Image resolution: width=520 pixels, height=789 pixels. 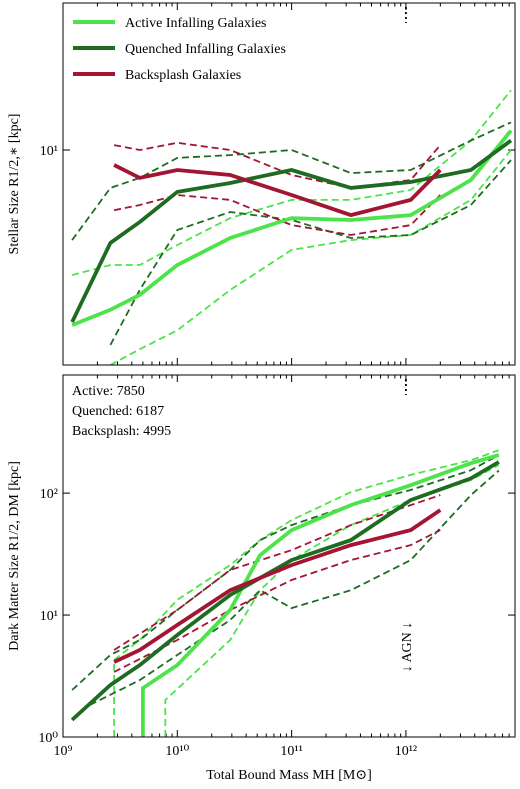 What do you see at coordinates (291, 751) in the screenshot?
I see `x-tick-label: 10¹¹` at bounding box center [291, 751].